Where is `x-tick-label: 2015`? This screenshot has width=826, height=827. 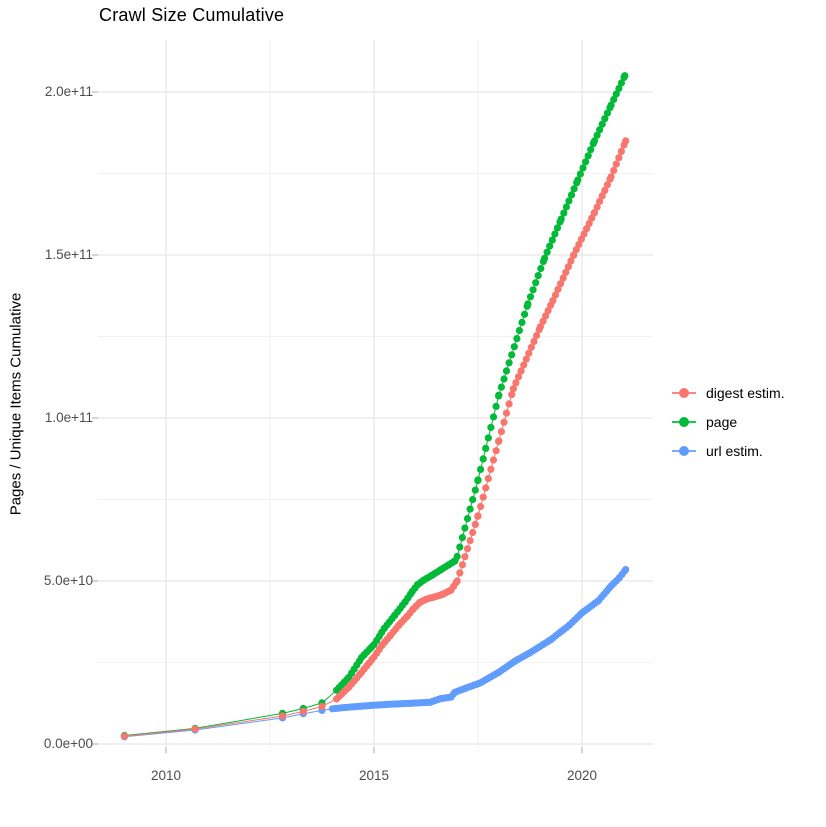
x-tick-label: 2015 is located at coordinates (374, 775).